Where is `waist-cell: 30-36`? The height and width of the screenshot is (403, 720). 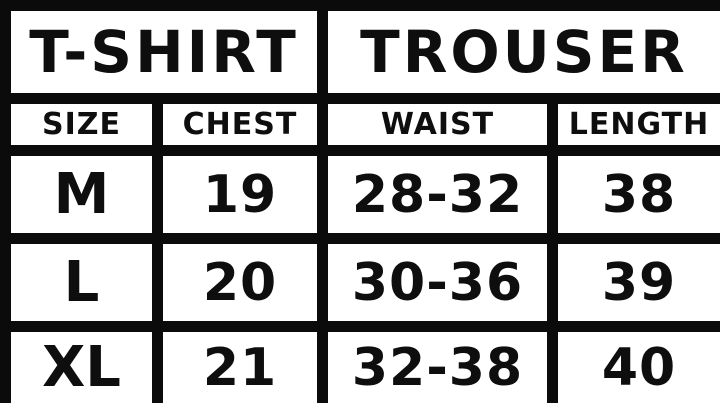
waist-cell: 30-36 is located at coordinates (437, 282).